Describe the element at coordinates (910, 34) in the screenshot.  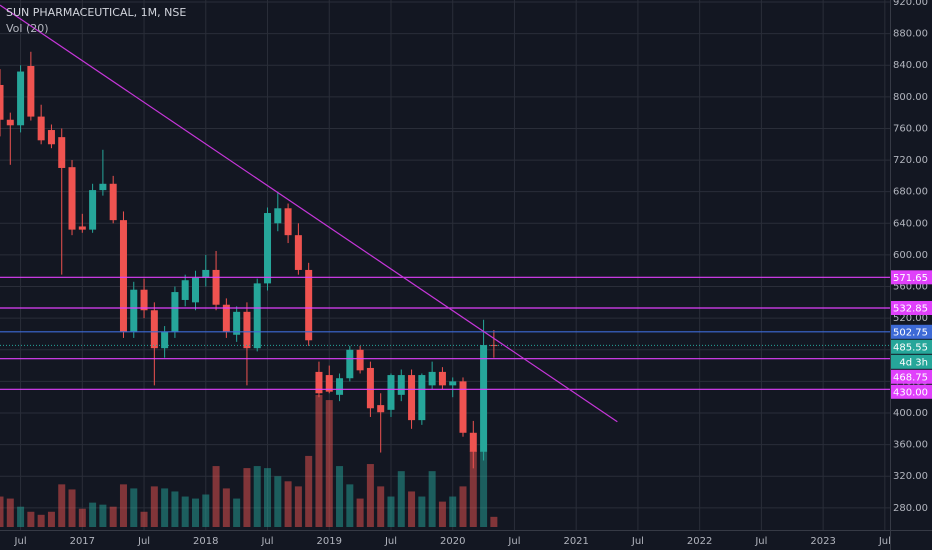
I see `y-tick-label: 880.00` at that location.